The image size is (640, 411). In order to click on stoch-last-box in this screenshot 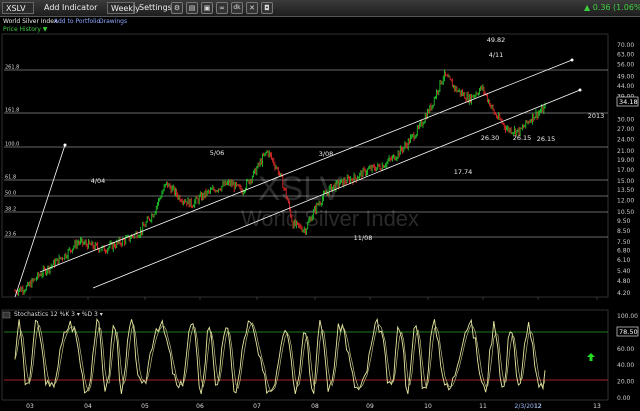, I will do `click(627, 331)`.